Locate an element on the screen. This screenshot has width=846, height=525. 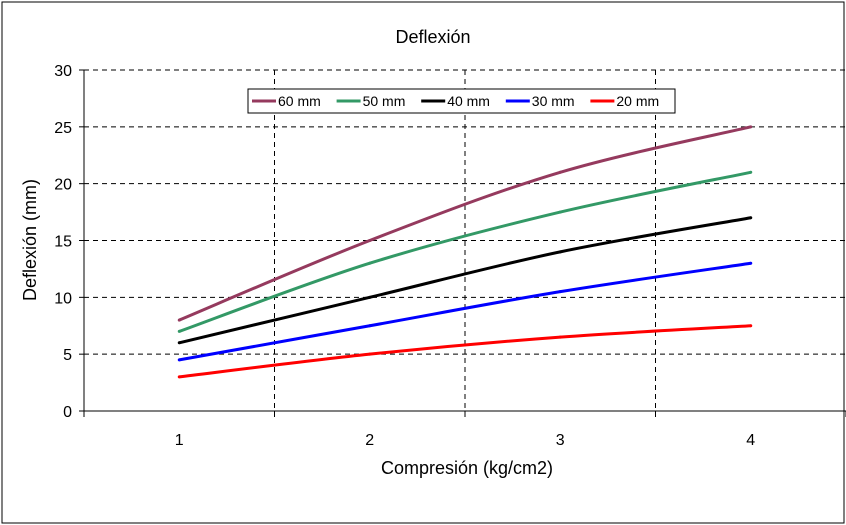
x-tick-label: 3 is located at coordinates (560, 440).